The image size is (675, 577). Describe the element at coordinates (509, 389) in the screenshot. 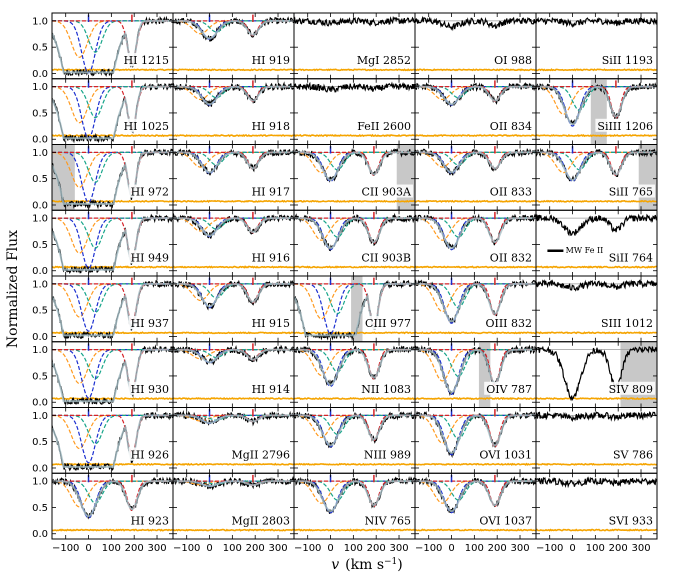

I see `panel-label: OIV 787` at that location.